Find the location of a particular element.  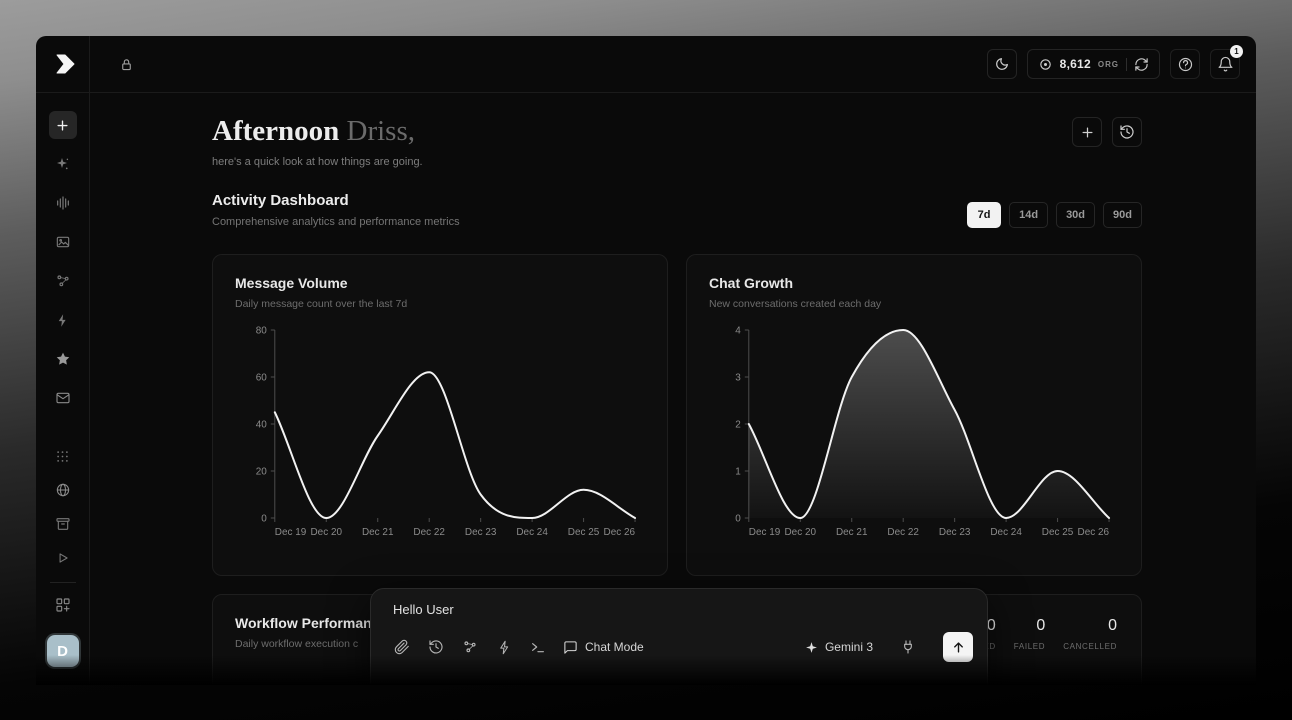

user-avatar: D is located at coordinates (62, 651).